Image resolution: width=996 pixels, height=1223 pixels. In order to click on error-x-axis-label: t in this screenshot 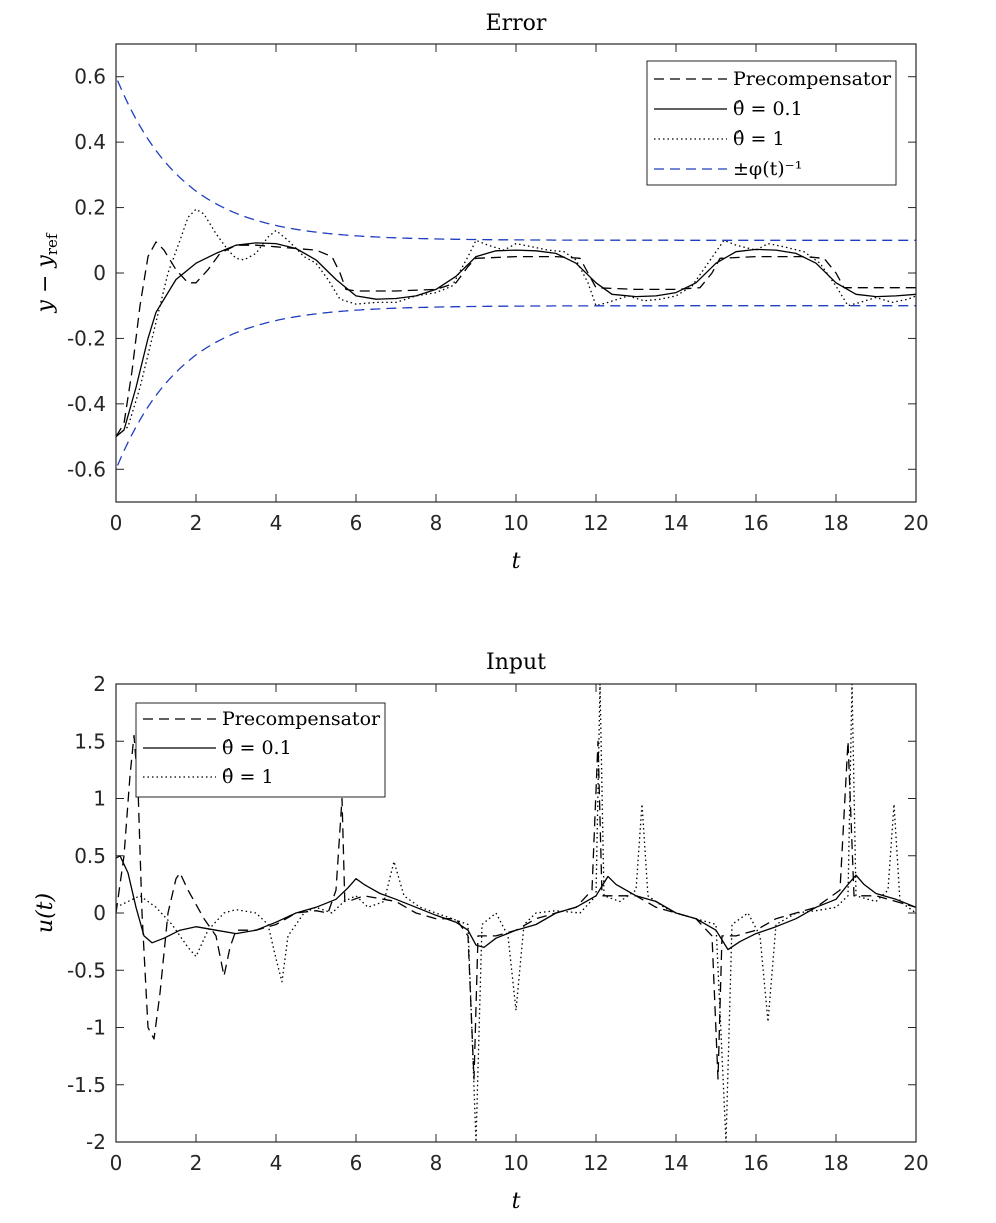, I will do `click(516, 561)`.